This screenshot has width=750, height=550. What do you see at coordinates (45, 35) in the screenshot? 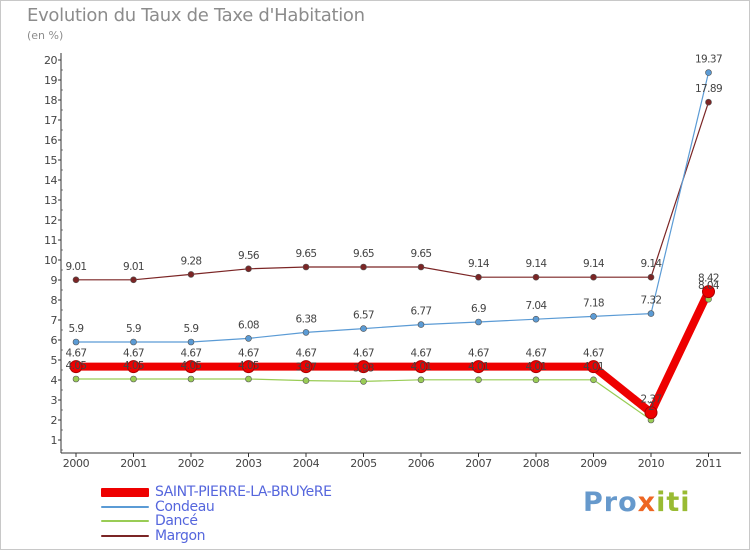
I see `chart-subtitle: (en %)` at bounding box center [45, 35].